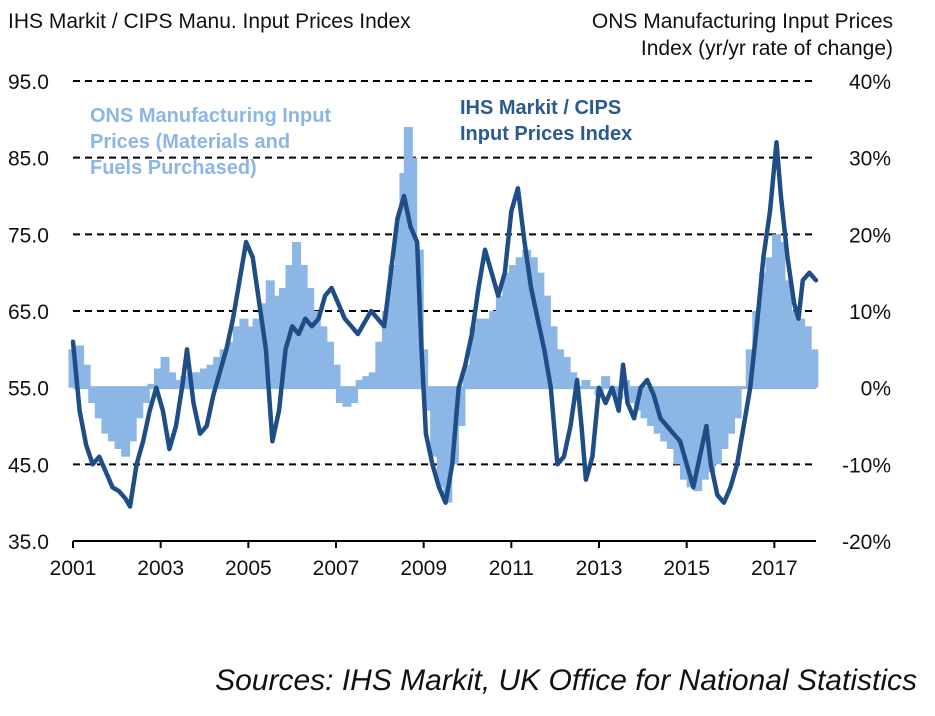 This screenshot has height=716, width=935. I want to click on y-right-tick-label: 10%, so click(870, 312).